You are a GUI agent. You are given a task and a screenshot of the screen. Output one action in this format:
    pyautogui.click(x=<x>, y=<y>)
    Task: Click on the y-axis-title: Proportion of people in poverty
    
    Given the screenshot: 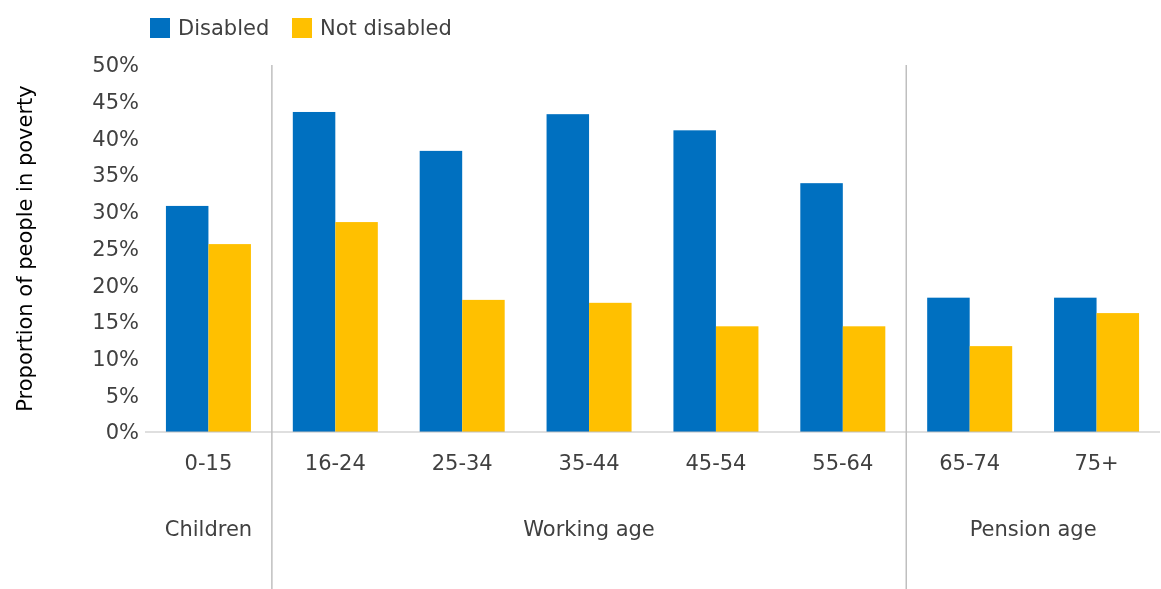 What is the action you would take?
    pyautogui.click(x=25, y=248)
    